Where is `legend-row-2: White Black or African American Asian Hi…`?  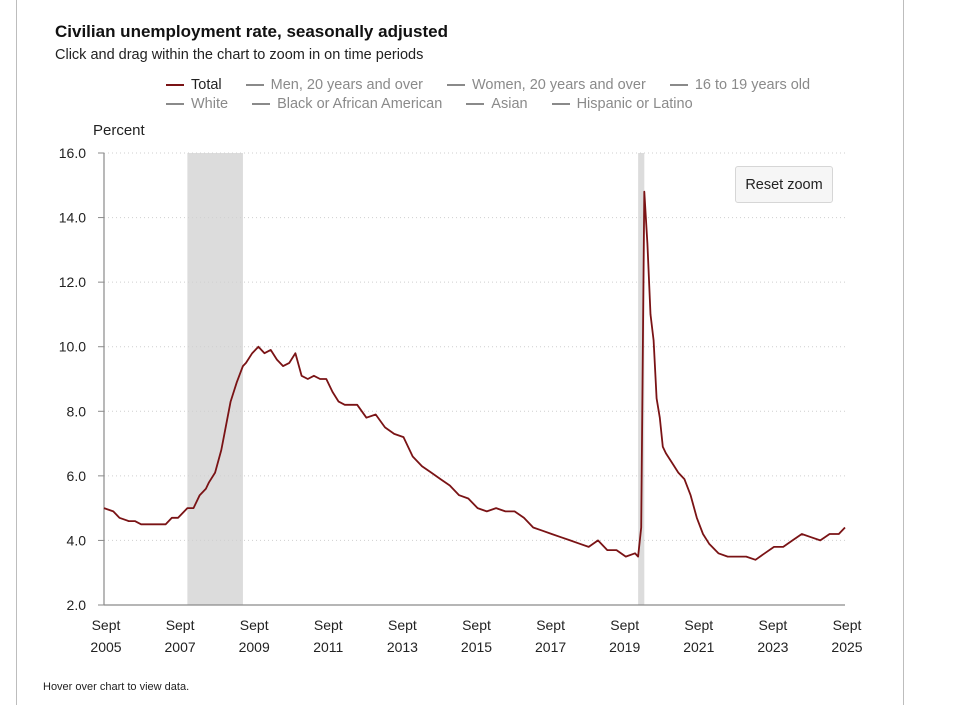
legend-row-2: White Black or African American Asian Hi… is located at coordinates (516, 103).